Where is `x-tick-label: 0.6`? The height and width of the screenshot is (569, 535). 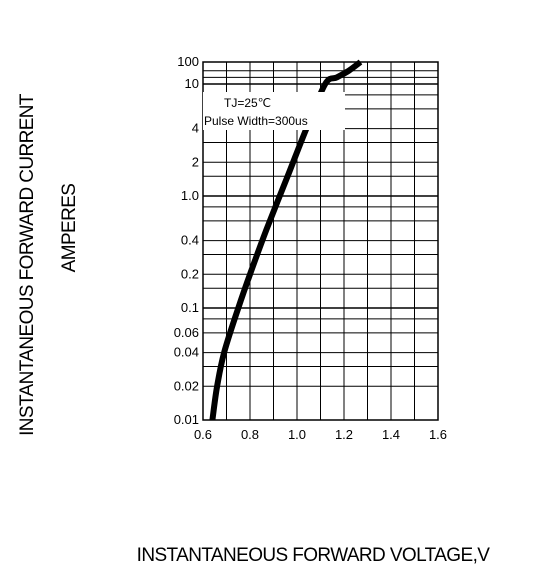
x-tick-label: 0.6 is located at coordinates (203, 434).